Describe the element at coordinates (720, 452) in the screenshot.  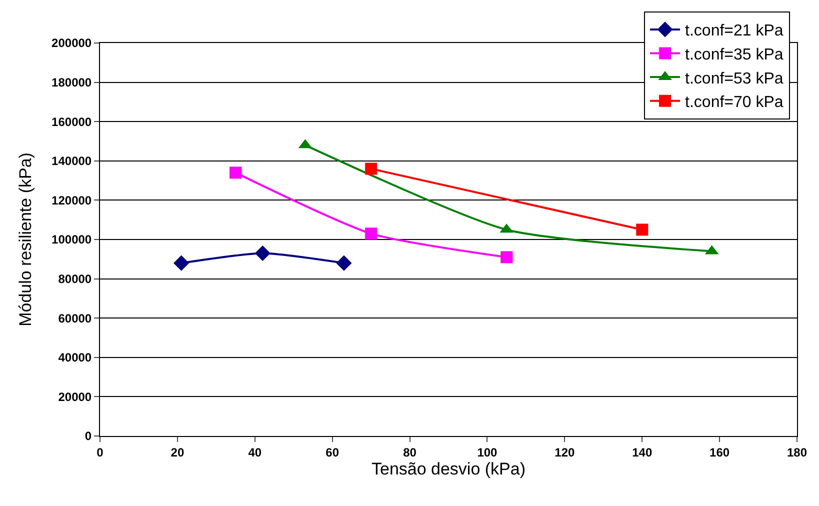
I see `x-tick-label: 160` at that location.